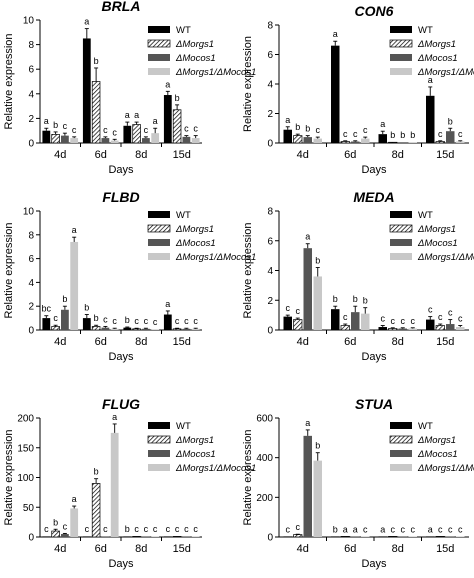  I want to click on legend-label: ΔMorgs1/ΔMocos1, so click(215, 257).